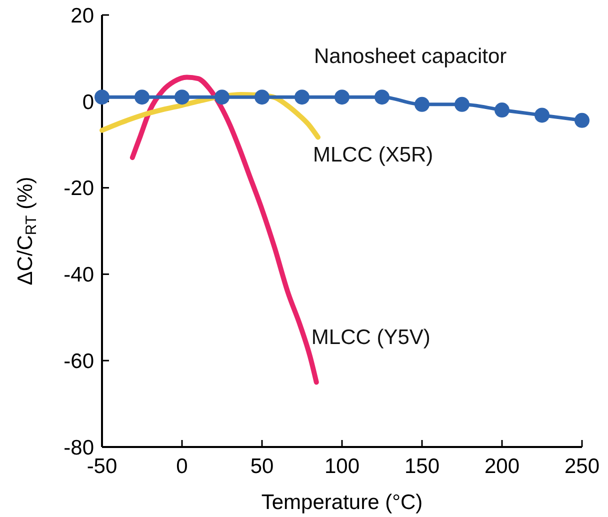 The width and height of the screenshot is (608, 517). Describe the element at coordinates (342, 502) in the screenshot. I see `x-axis-title: Temperature (°C)` at that location.